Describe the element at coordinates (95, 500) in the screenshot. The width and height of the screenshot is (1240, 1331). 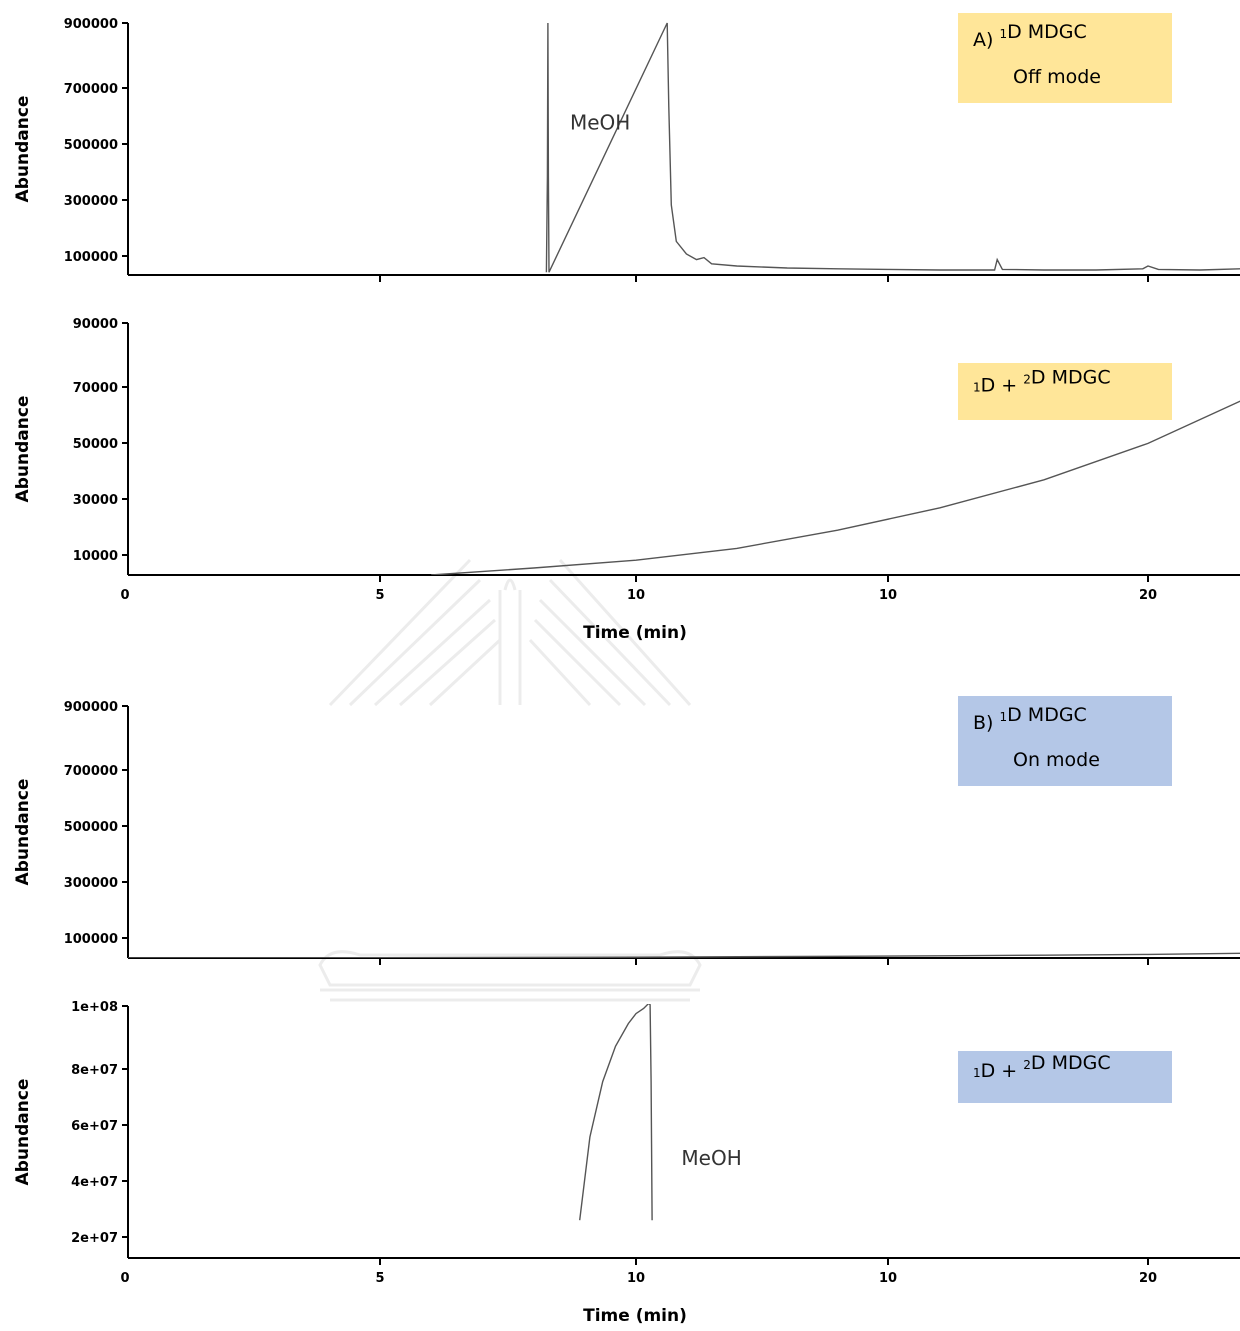
I see `y-tick-label: 30000` at that location.